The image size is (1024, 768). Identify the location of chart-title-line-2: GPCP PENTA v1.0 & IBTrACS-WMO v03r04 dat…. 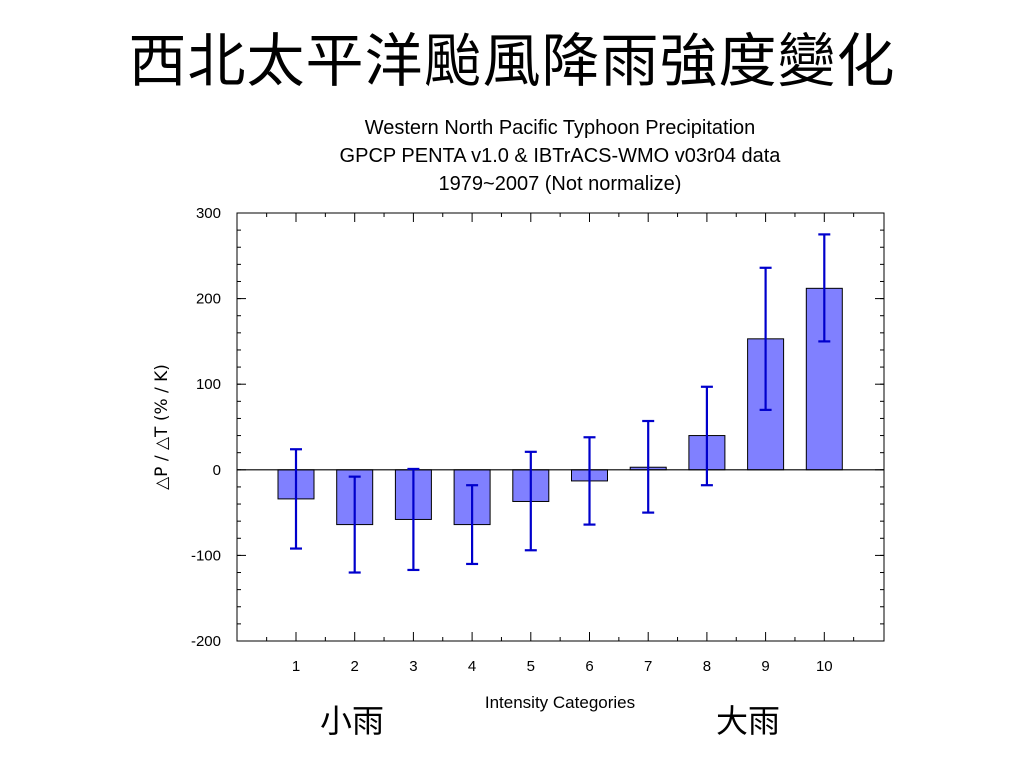
(560, 156).